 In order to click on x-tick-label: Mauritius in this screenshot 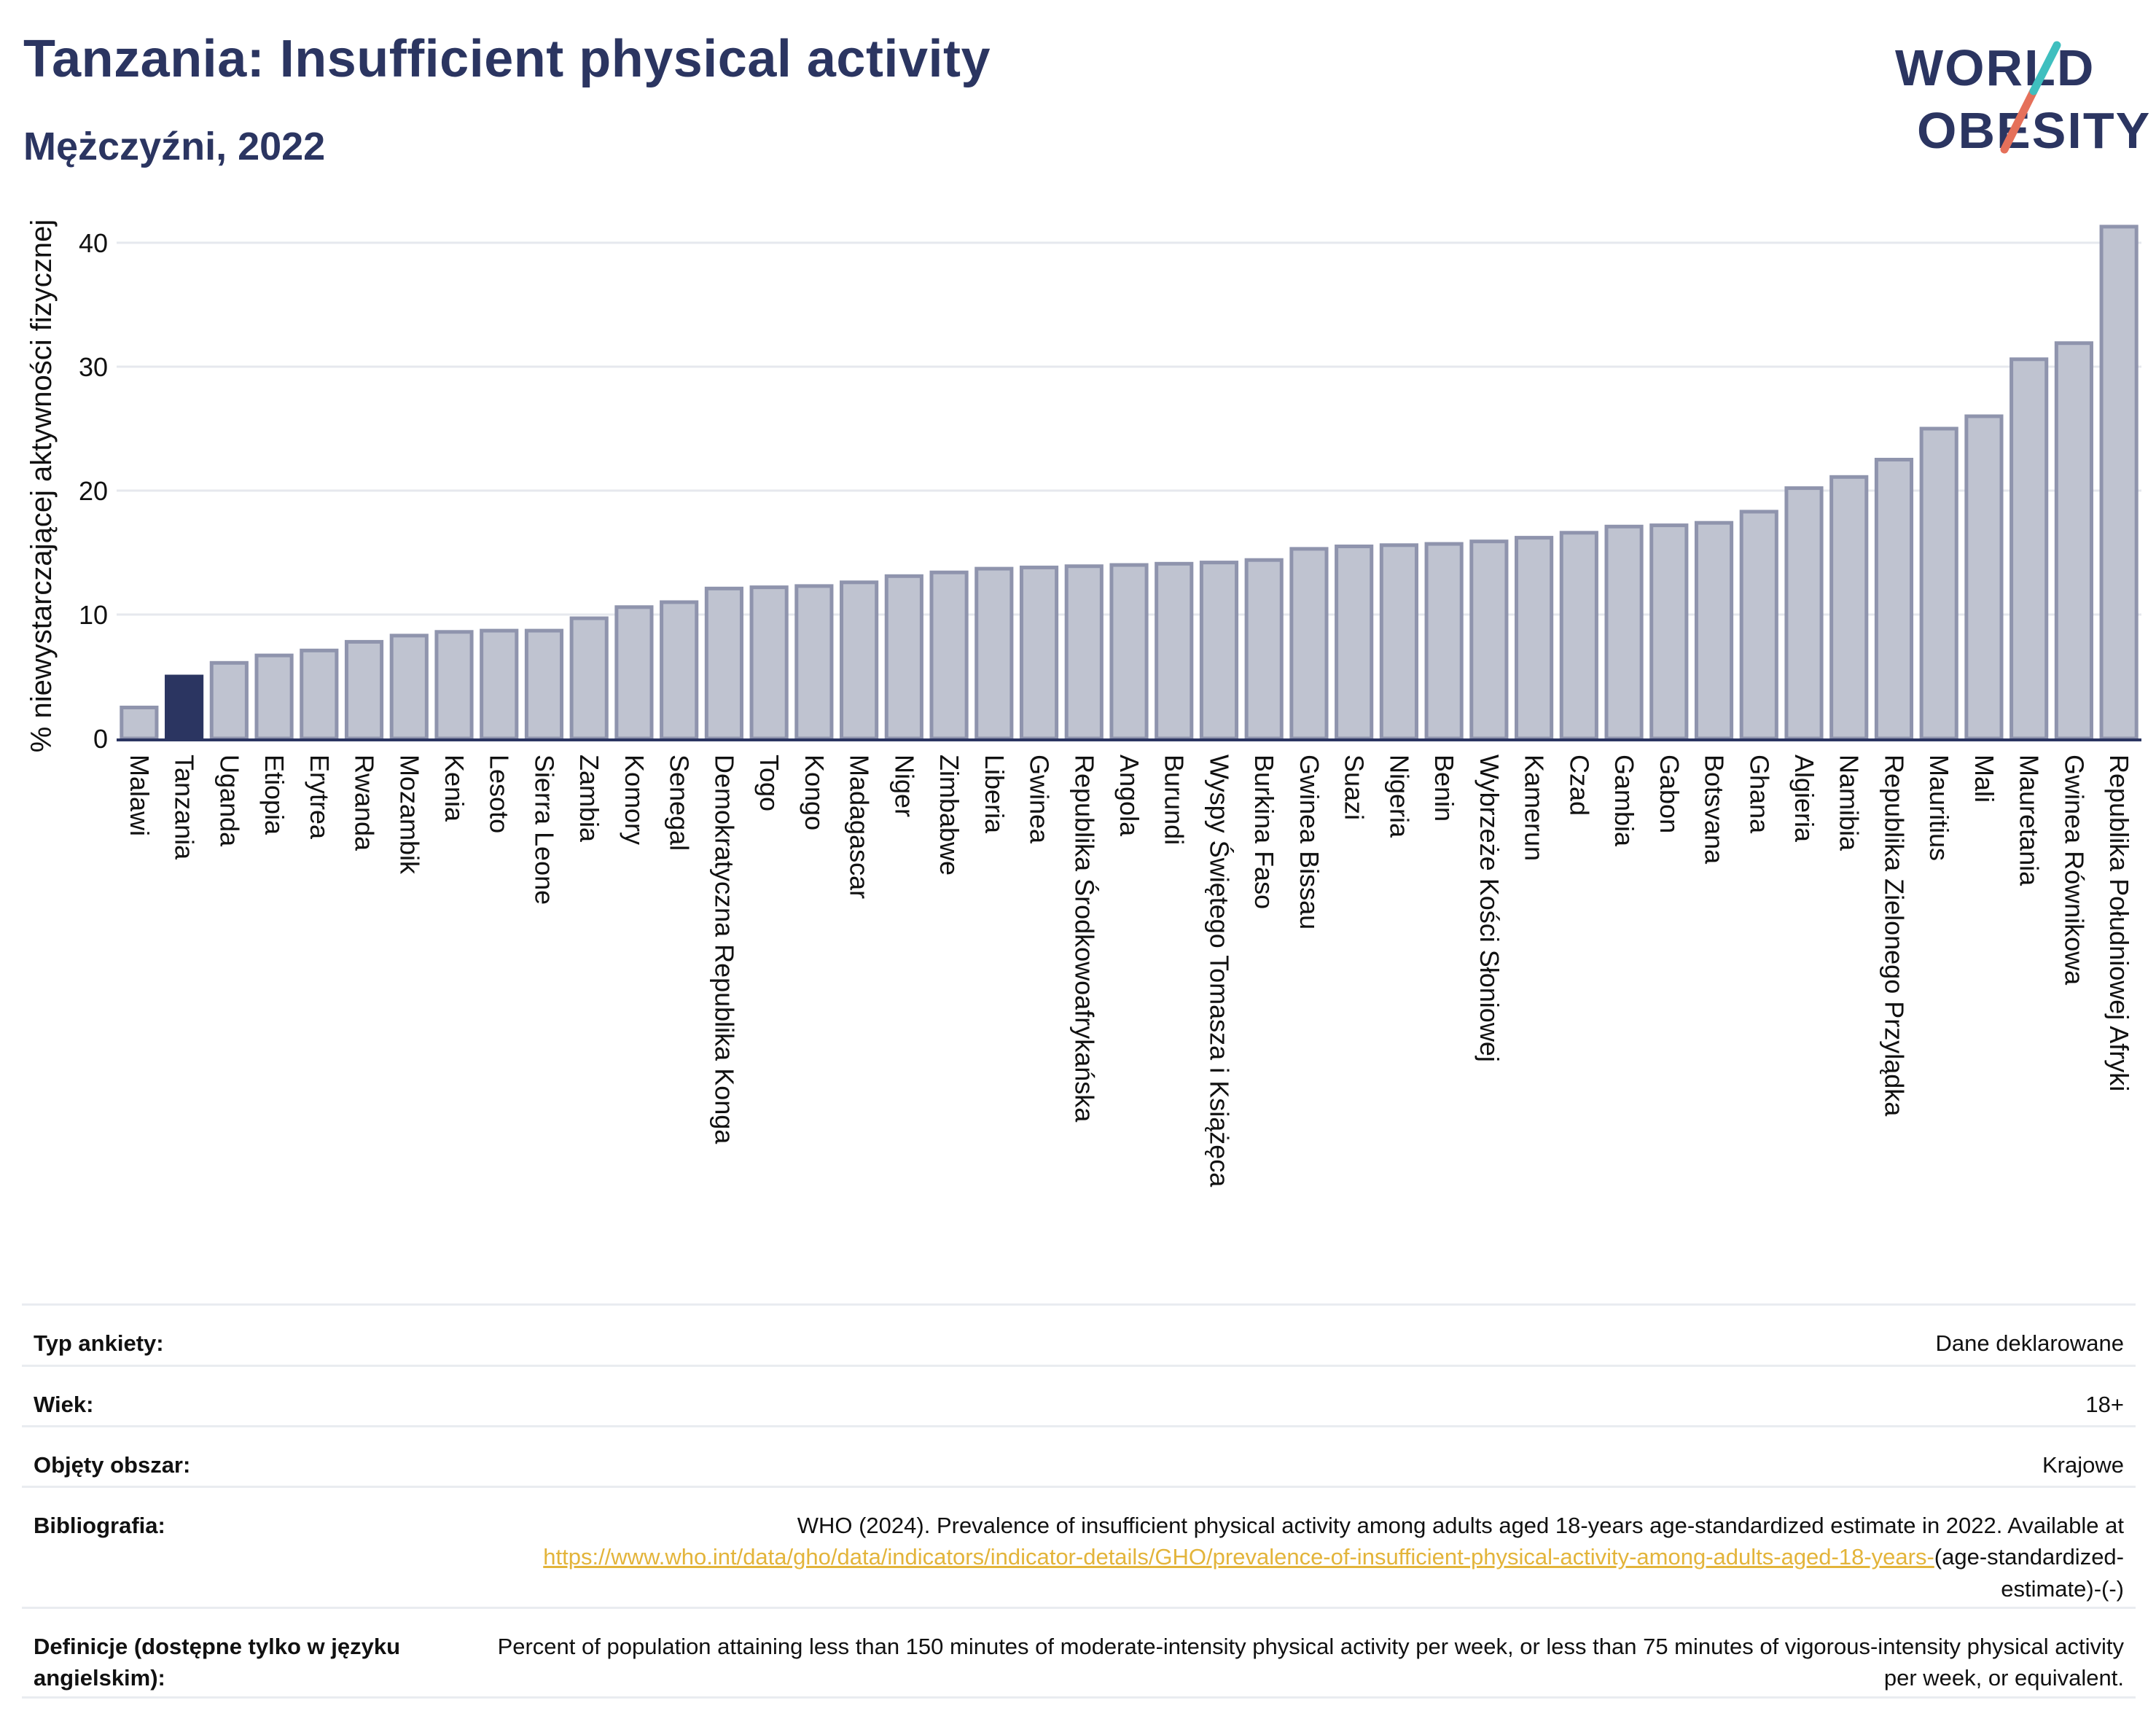, I will do `click(1939, 808)`.